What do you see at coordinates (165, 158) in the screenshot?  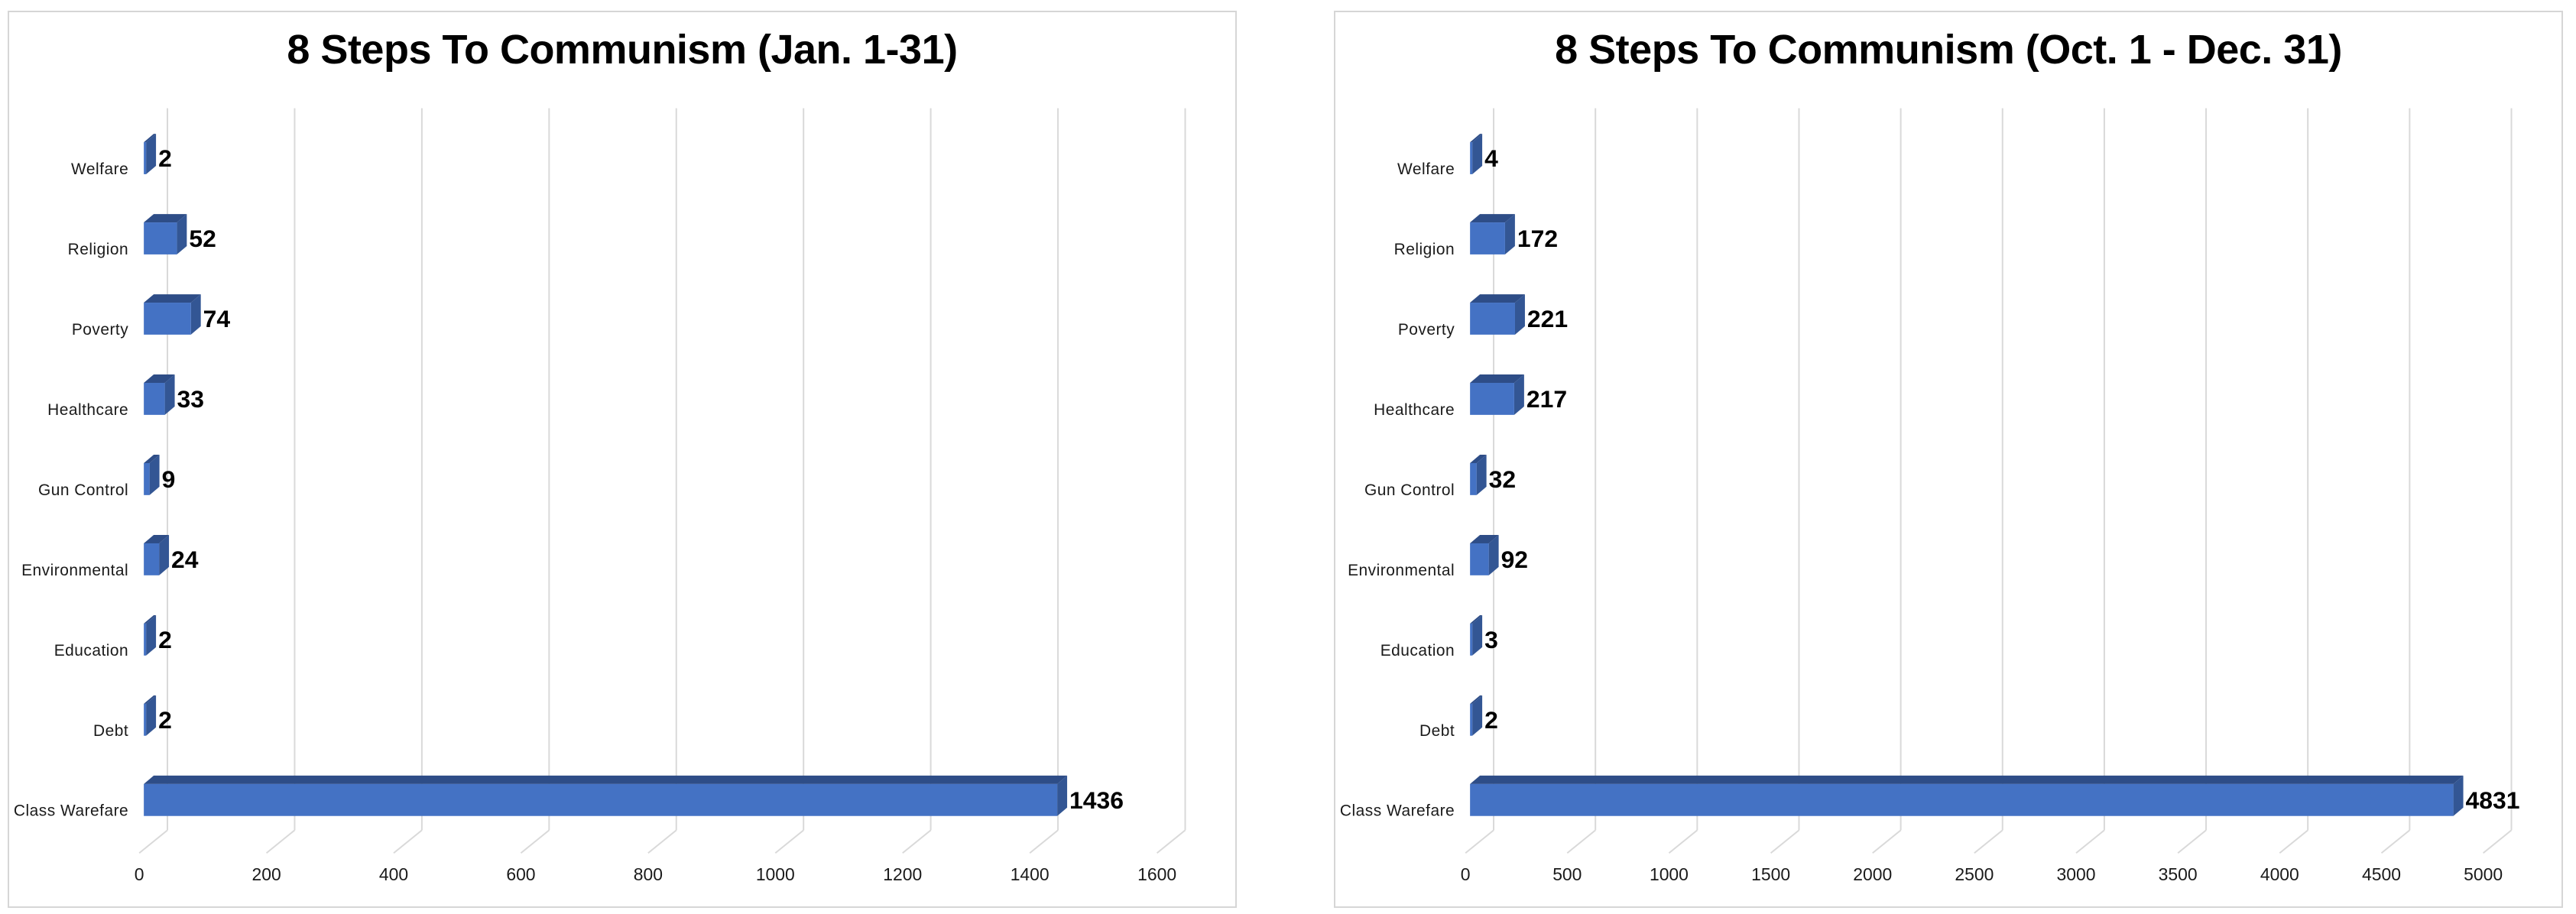 I see `value-label: 2` at bounding box center [165, 158].